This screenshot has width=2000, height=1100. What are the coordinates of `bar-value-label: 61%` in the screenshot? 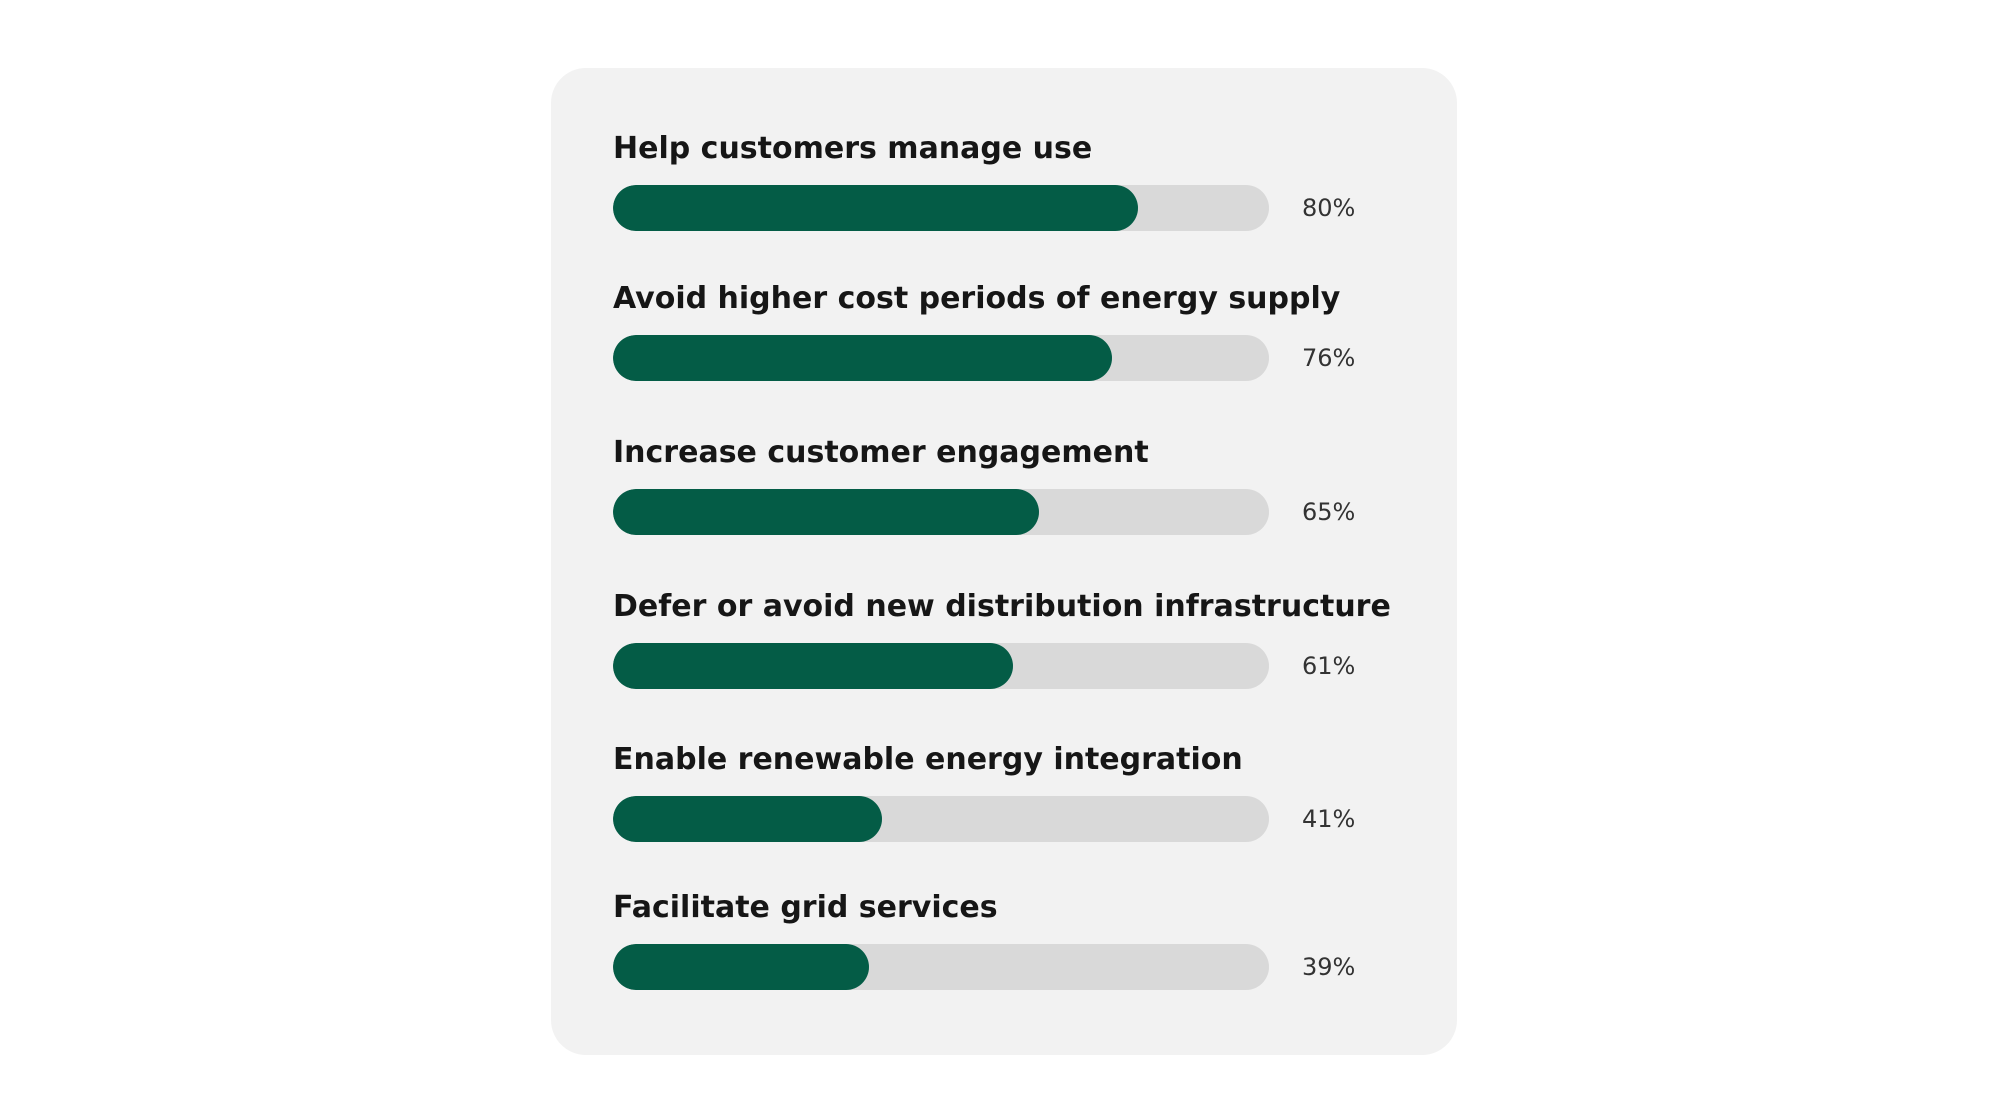 It's located at (1329, 666).